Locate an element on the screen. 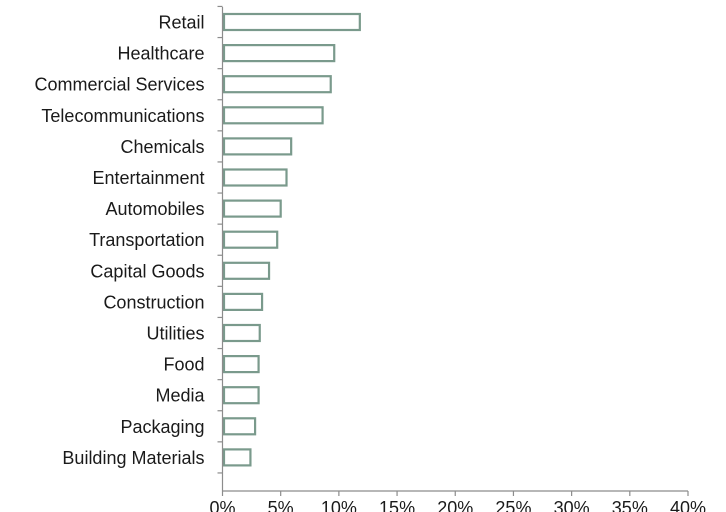  bar-automobiles is located at coordinates (252, 208).